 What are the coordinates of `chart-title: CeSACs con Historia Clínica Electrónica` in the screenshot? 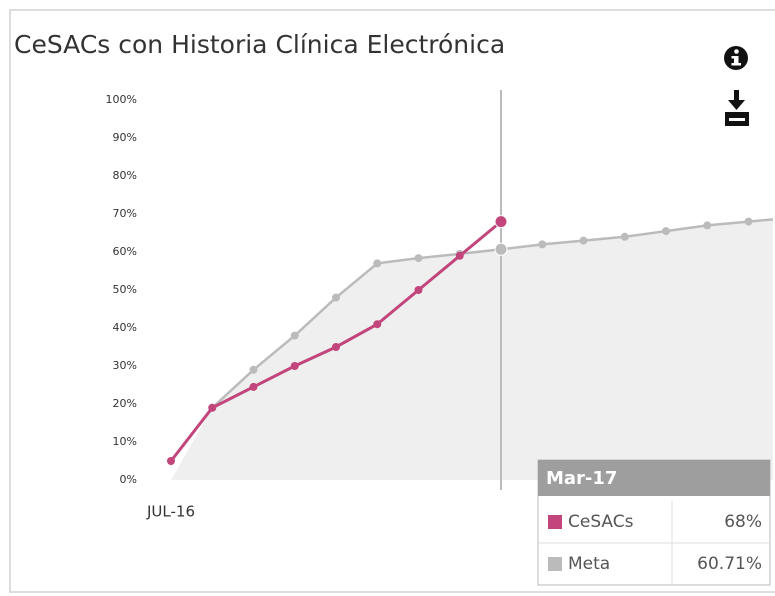 It's located at (259, 44).